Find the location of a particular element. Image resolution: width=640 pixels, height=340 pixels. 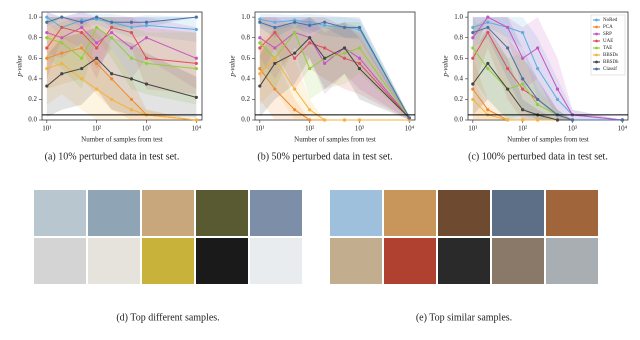

thumbnails-different is located at coordinates (168, 237).